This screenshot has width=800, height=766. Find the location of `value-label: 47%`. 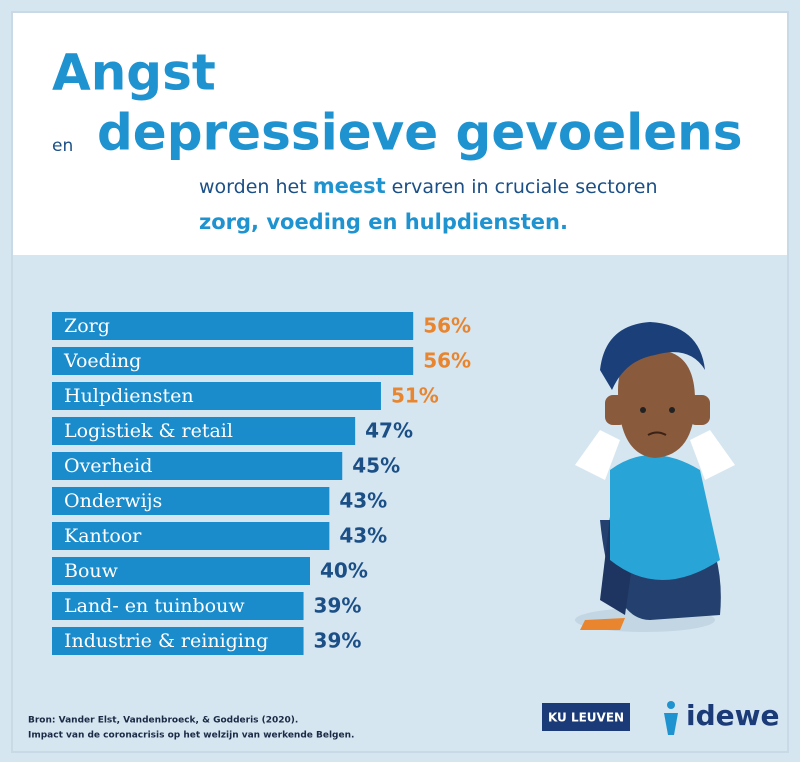

value-label: 47% is located at coordinates (389, 431).